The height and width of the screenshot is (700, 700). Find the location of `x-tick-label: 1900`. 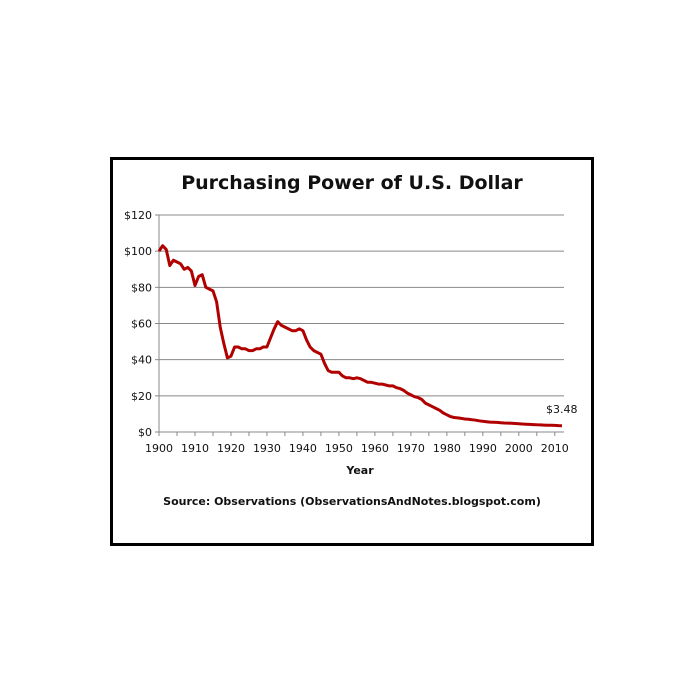

x-tick-label: 1900 is located at coordinates (159, 448).